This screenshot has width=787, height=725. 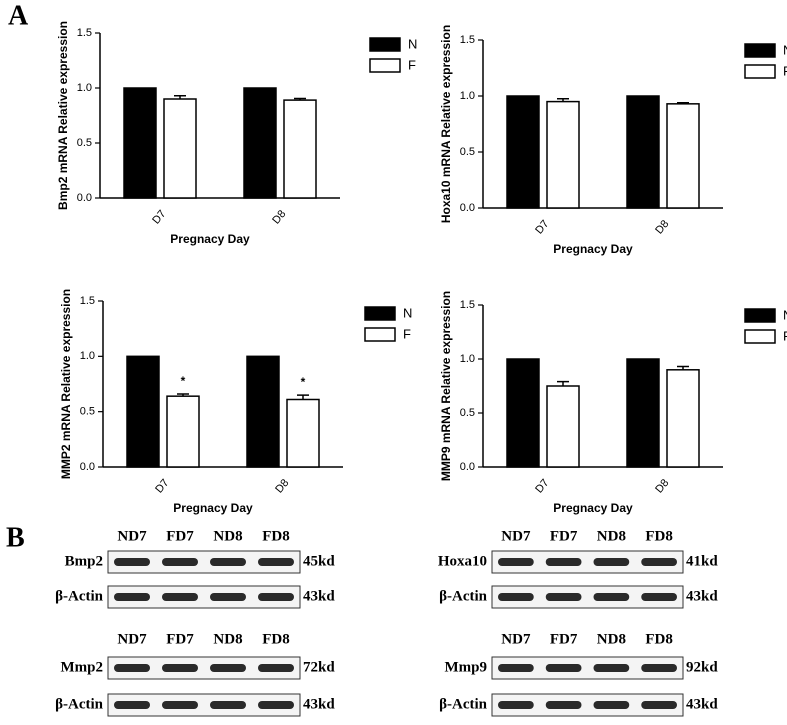 What do you see at coordinates (446, 386) in the screenshot?
I see `y-axis-label: MMP9 mRNA Relative expression` at bounding box center [446, 386].